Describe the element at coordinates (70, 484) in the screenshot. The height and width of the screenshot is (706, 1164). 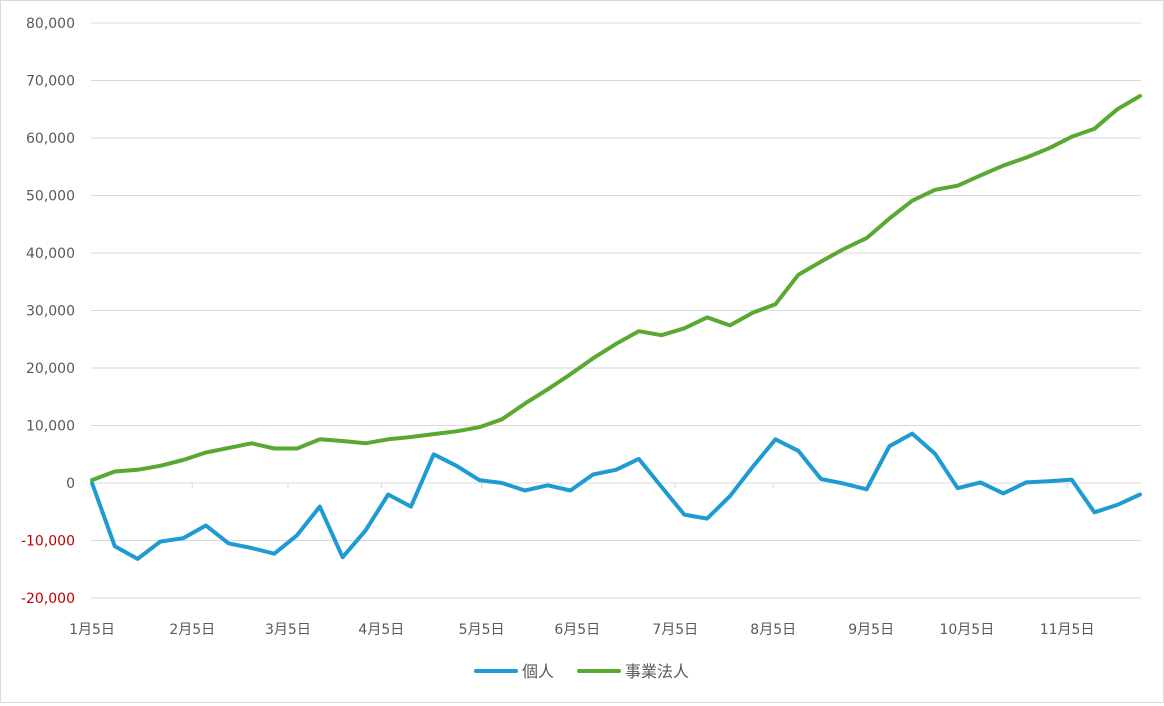
I see `y-tick-label: 0` at that location.